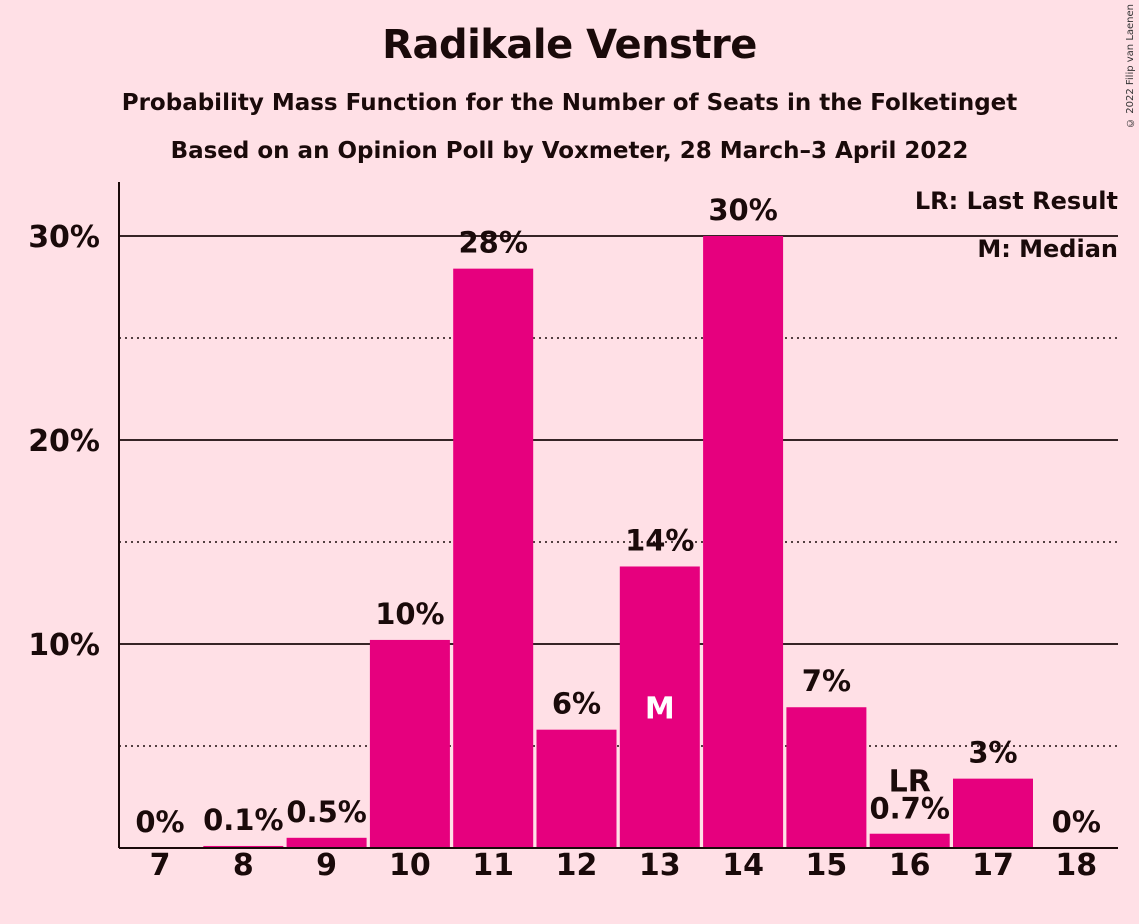 This screenshot has height=924, width=1139. I want to click on data-label: 7%, so click(826, 681).